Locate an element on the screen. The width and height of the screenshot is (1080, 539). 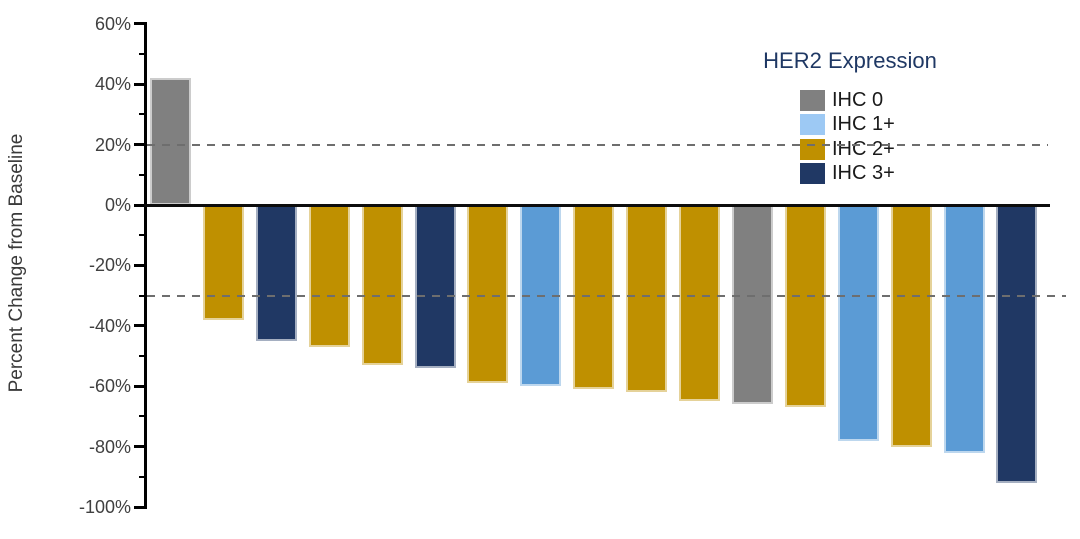
legend-label-ihc-3+: IHC 3+ is located at coordinates (863, 172).